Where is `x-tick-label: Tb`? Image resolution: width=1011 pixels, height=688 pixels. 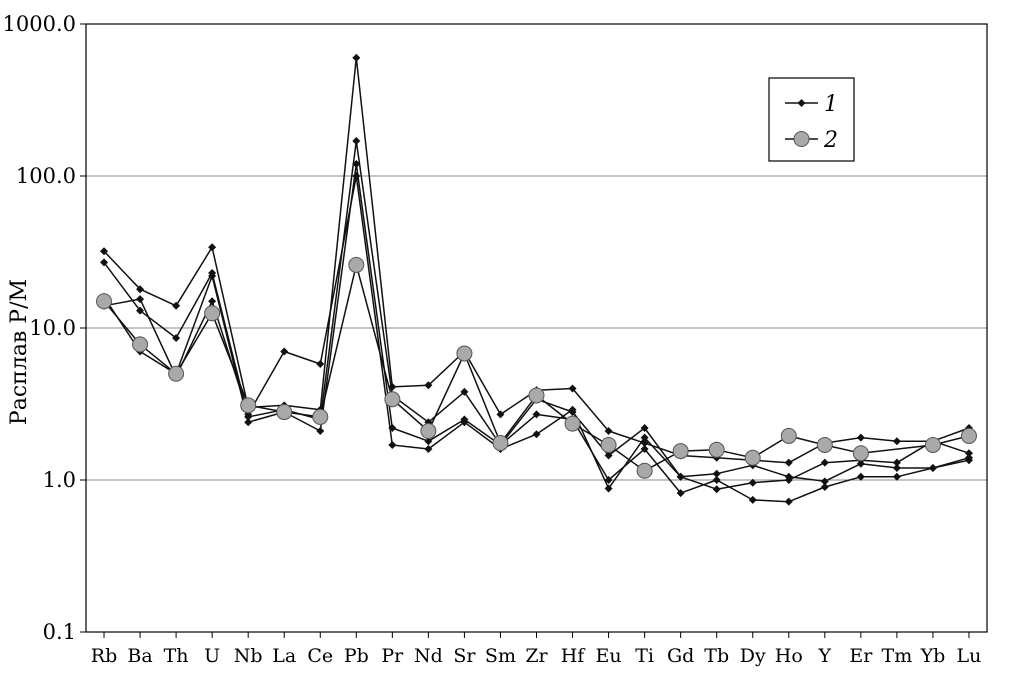
x-tick-label: Tb is located at coordinates (716, 656).